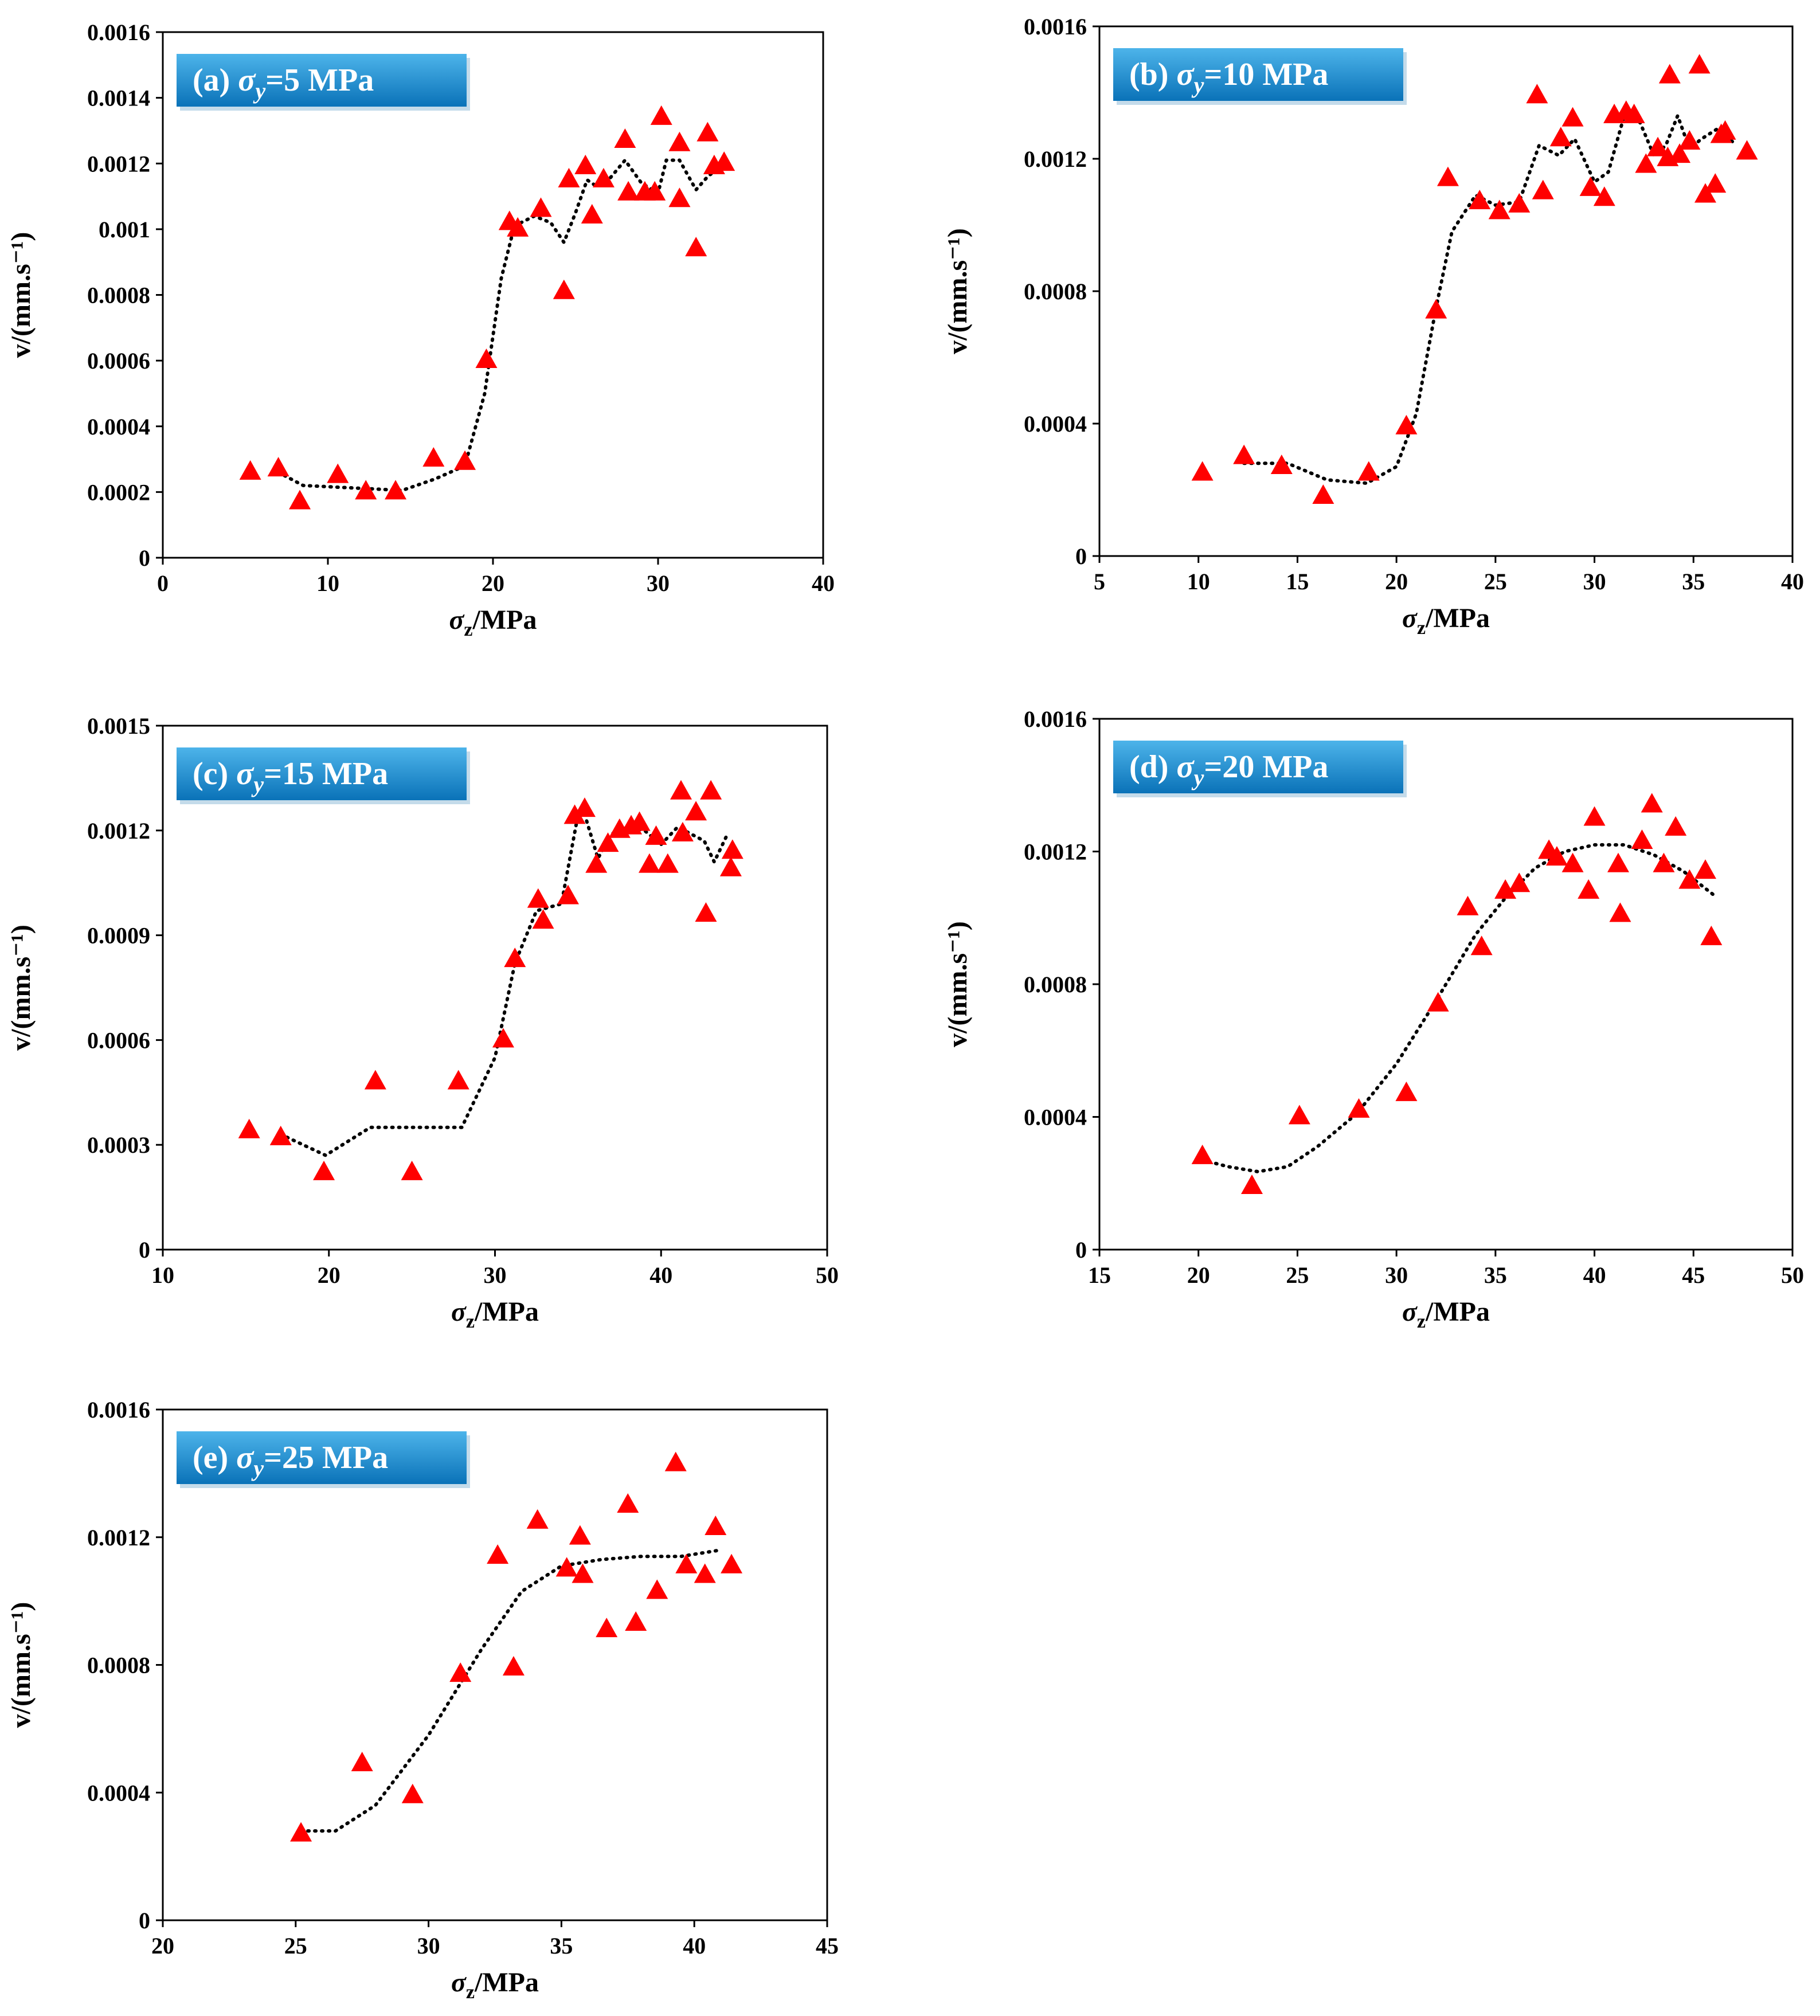 The width and height of the screenshot is (1820, 2016). I want to click on y-tick-label: 0.0014, so click(119, 98).